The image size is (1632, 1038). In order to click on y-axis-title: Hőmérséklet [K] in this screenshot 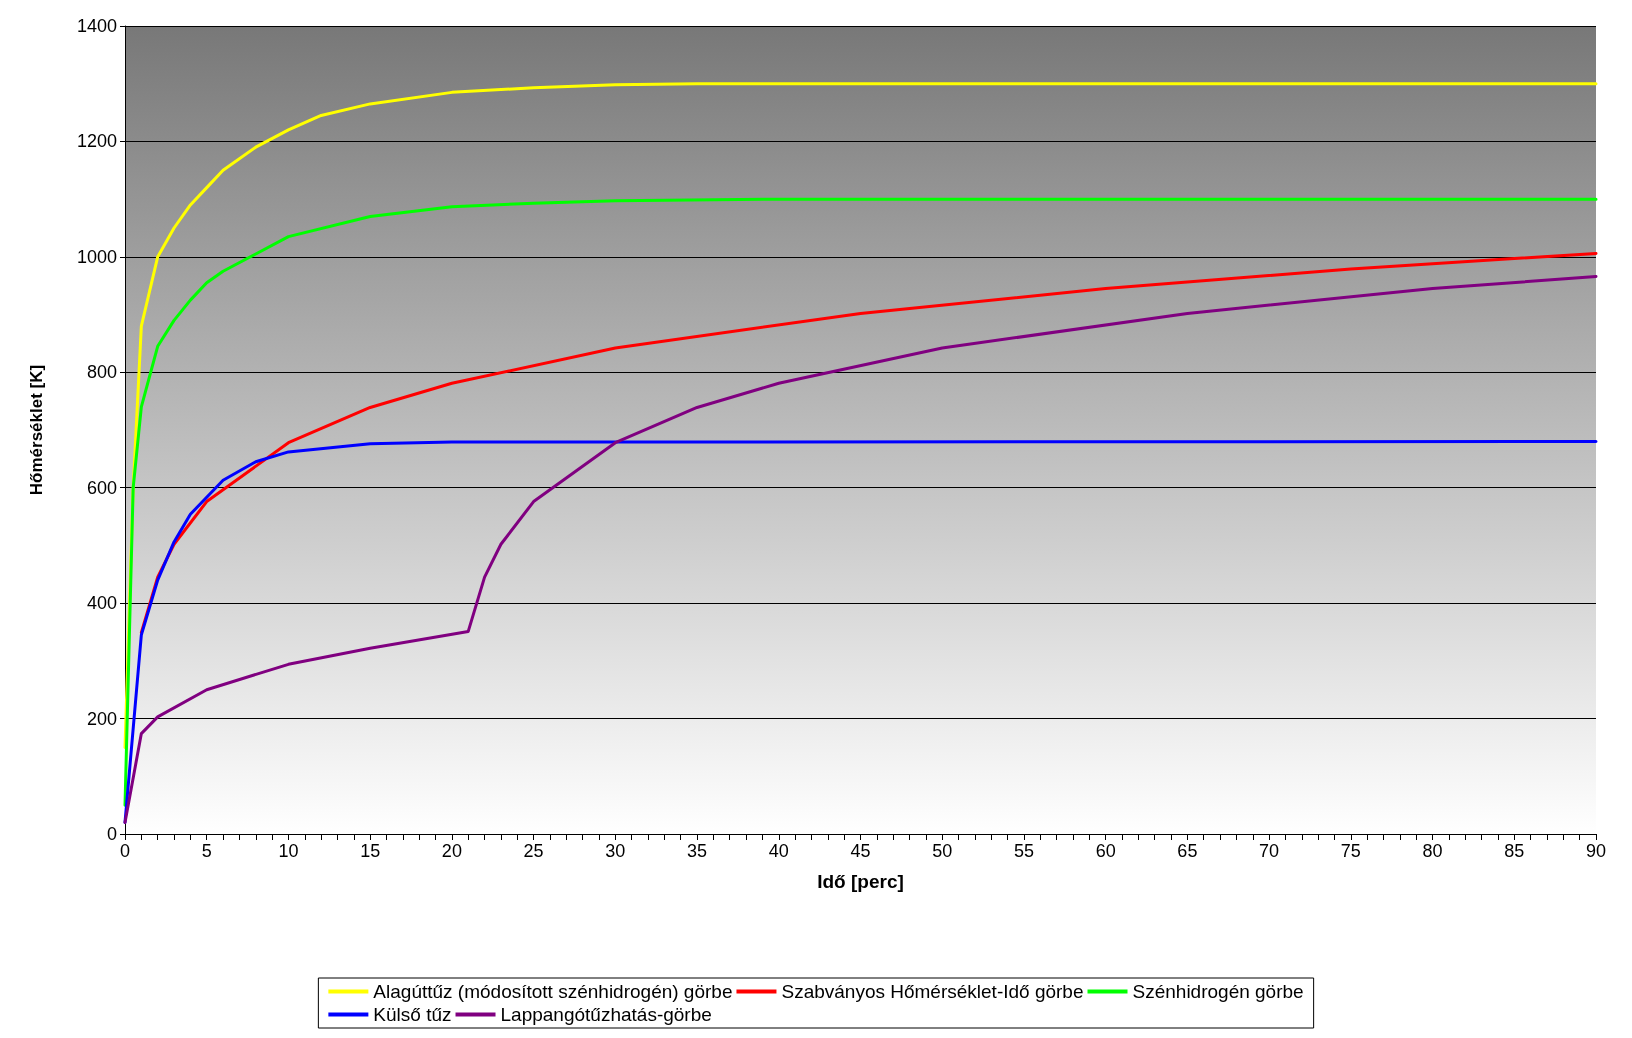, I will do `click(36, 430)`.